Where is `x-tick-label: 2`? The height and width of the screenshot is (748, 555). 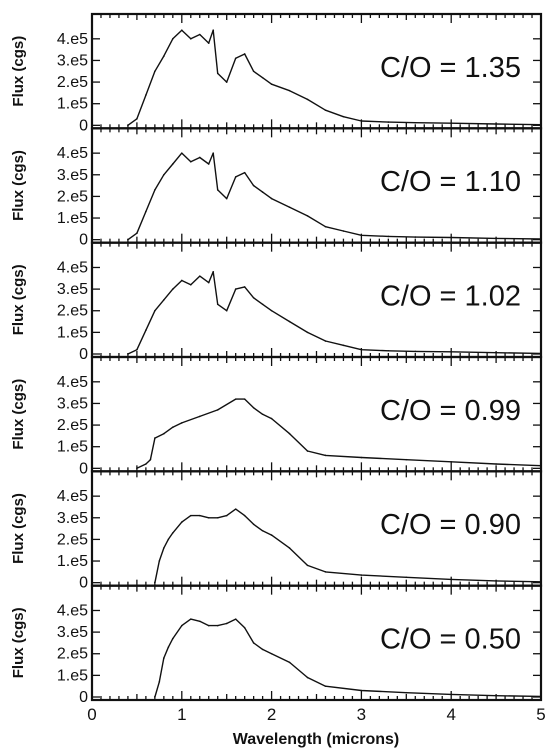
x-tick-label: 2 is located at coordinates (271, 714).